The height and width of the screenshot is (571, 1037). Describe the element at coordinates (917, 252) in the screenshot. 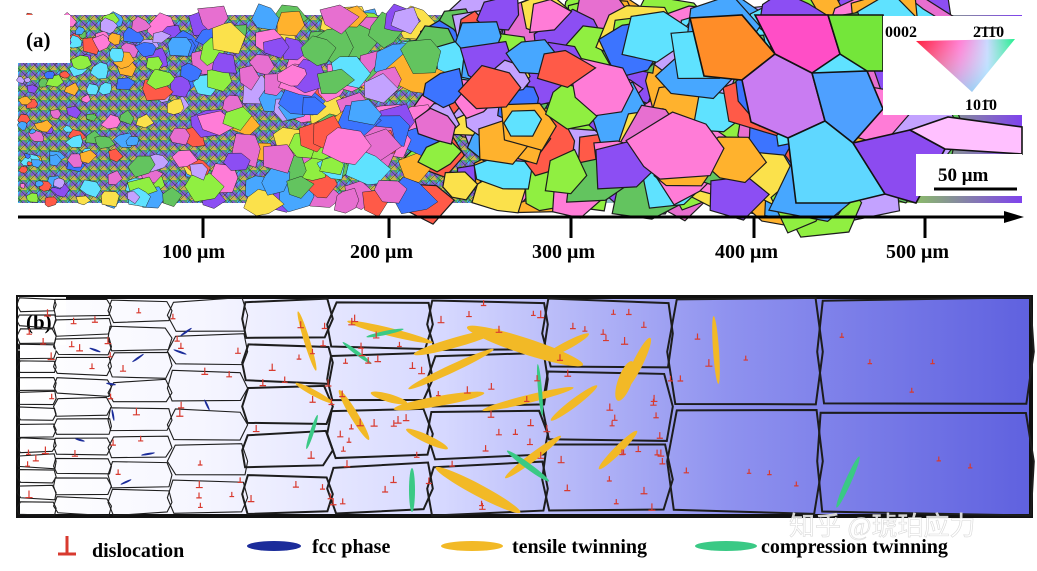

I see `tick-label-500: 500 μm` at that location.